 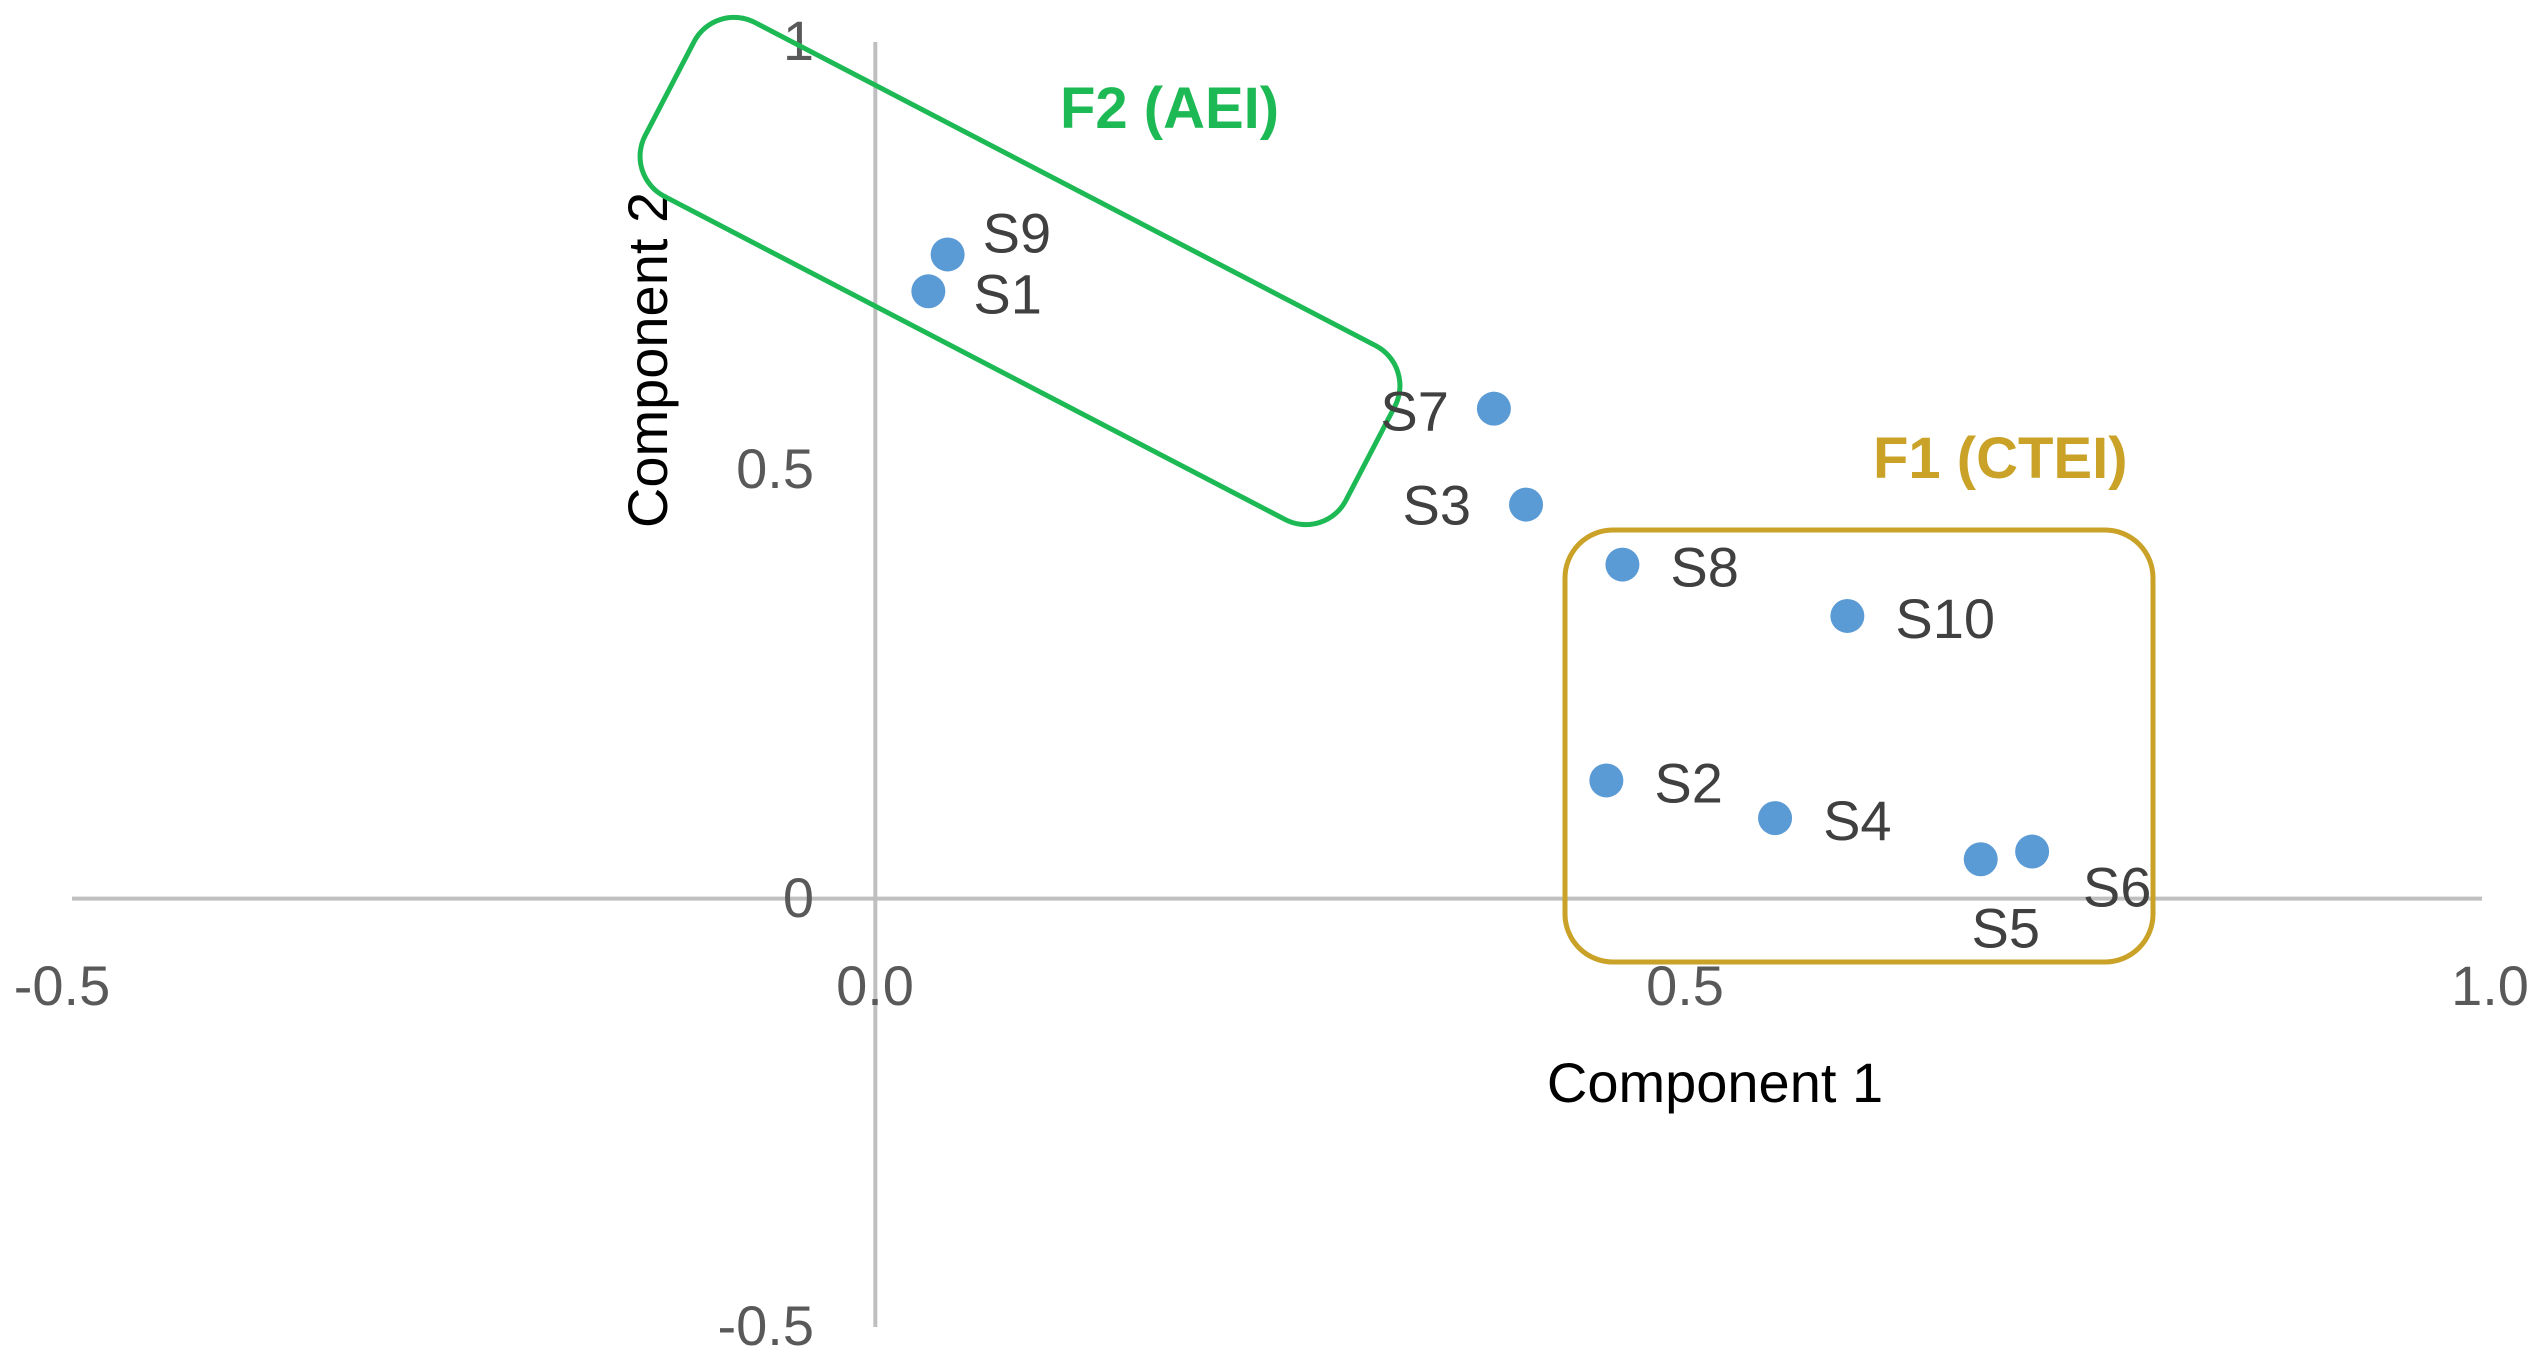 What do you see at coordinates (1980, 859) in the screenshot?
I see `data-point-s5` at bounding box center [1980, 859].